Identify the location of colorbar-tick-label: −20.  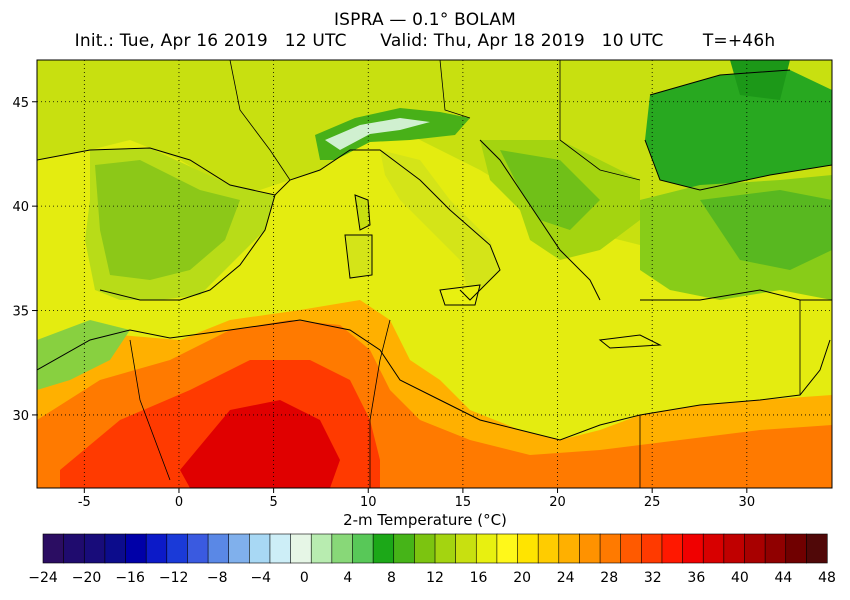
(87, 578).